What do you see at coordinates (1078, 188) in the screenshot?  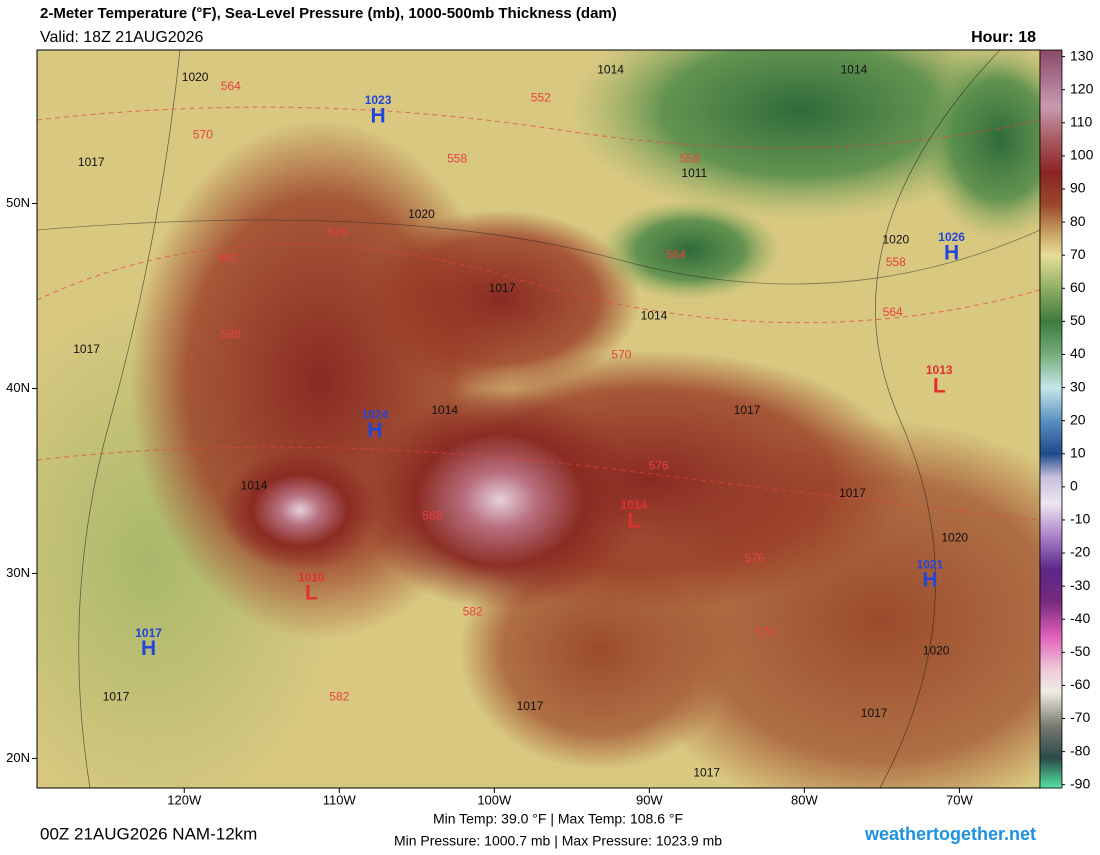 I see `colorbar-tick-label: 90` at bounding box center [1078, 188].